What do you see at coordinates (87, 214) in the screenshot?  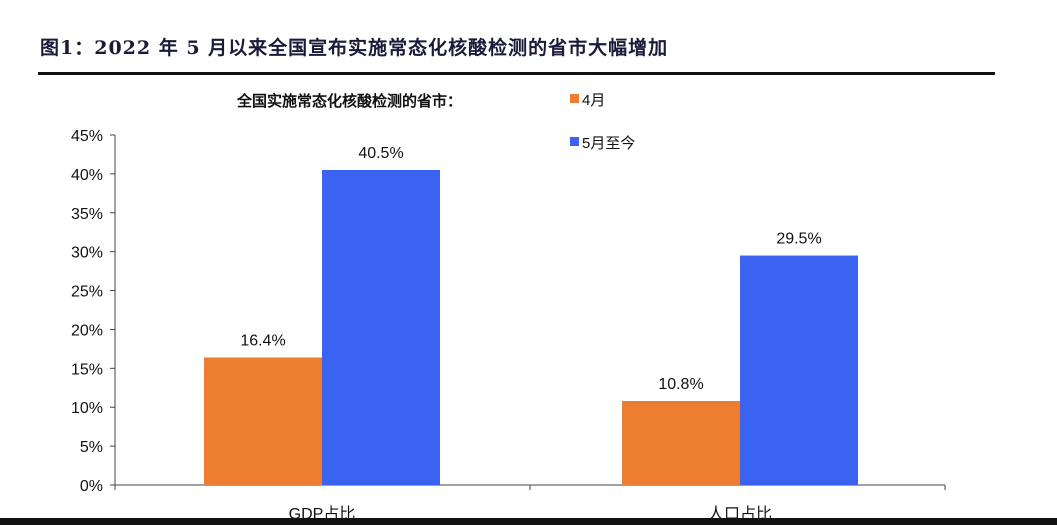 I see `y-tick-label: 35%` at bounding box center [87, 214].